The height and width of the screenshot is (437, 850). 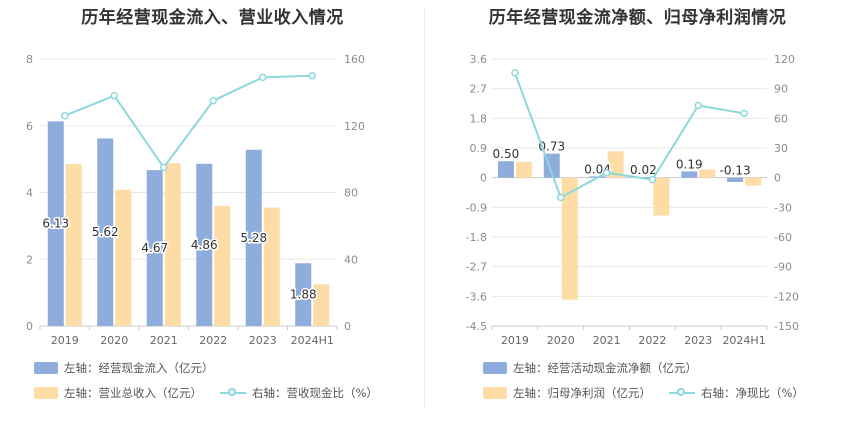 I want to click on left-axis-tick-label: 8, so click(x=29, y=59).